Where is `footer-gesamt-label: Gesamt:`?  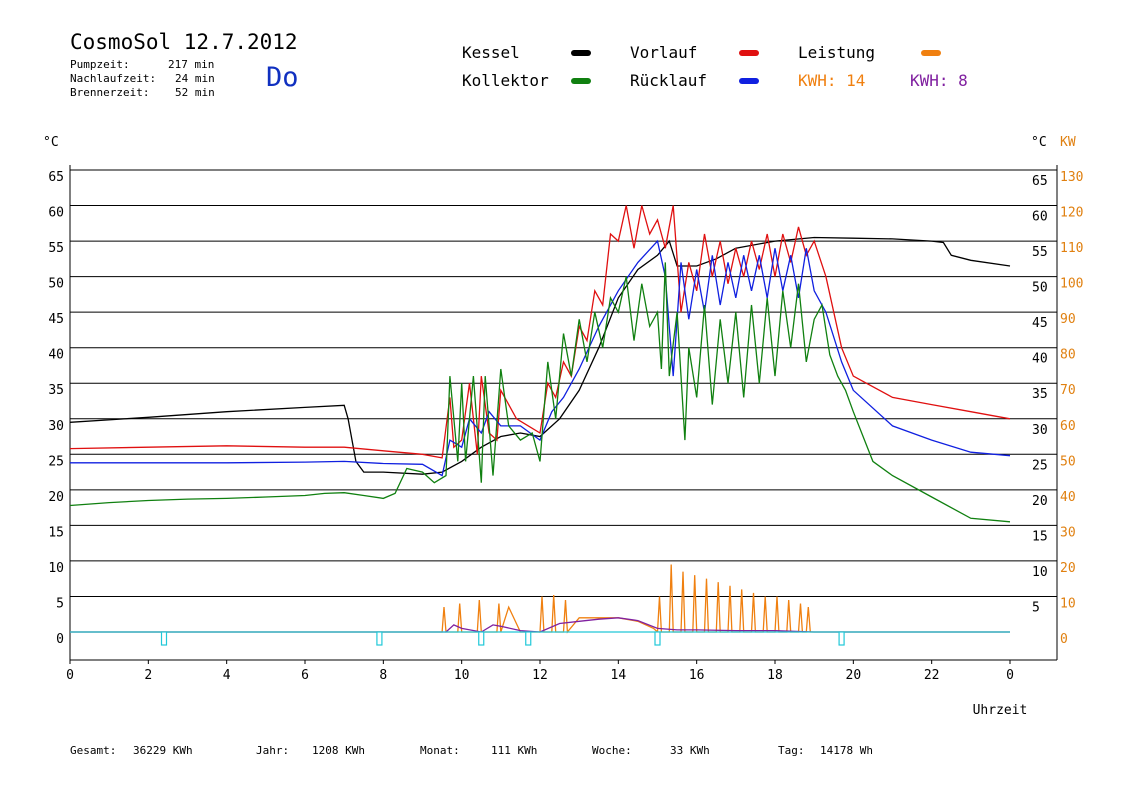 footer-gesamt-label: Gesamt: is located at coordinates (93, 750).